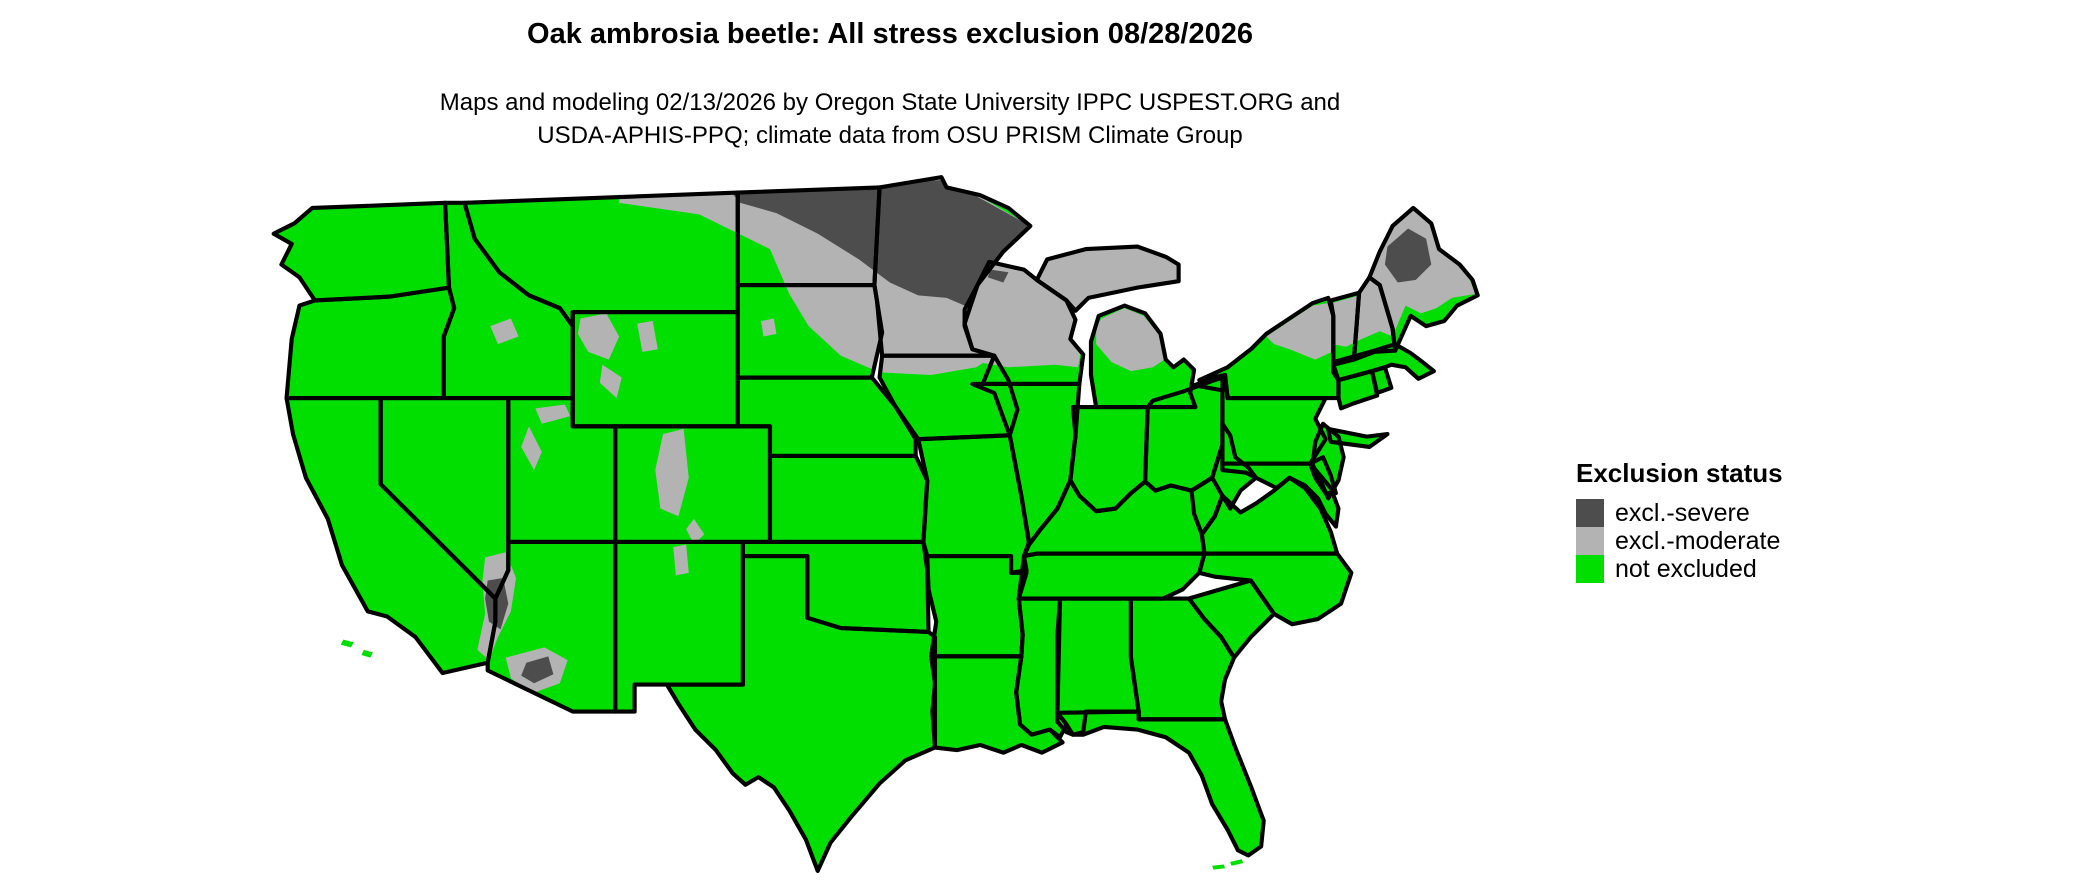  Describe the element at coordinates (801, 713) in the screenshot. I see `state-tx` at that location.